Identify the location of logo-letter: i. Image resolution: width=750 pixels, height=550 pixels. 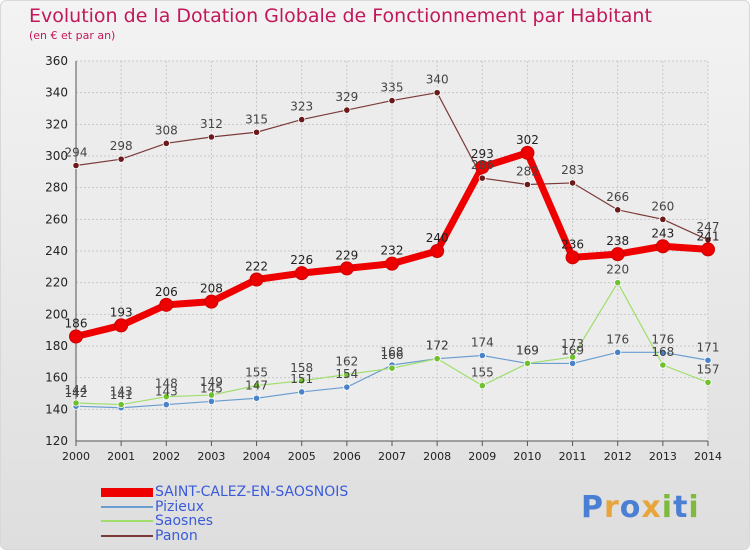
(694, 507).